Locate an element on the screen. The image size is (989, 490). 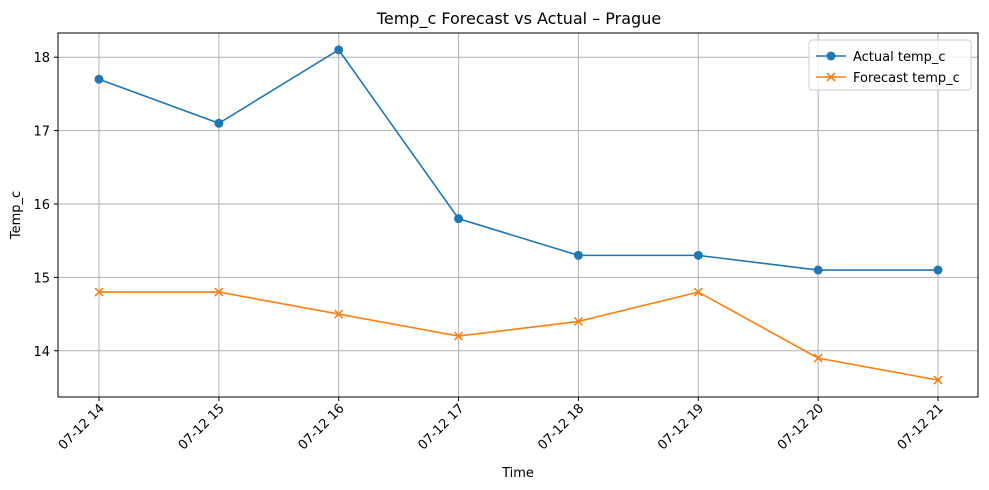
x-axis-label: Time is located at coordinates (517, 473).